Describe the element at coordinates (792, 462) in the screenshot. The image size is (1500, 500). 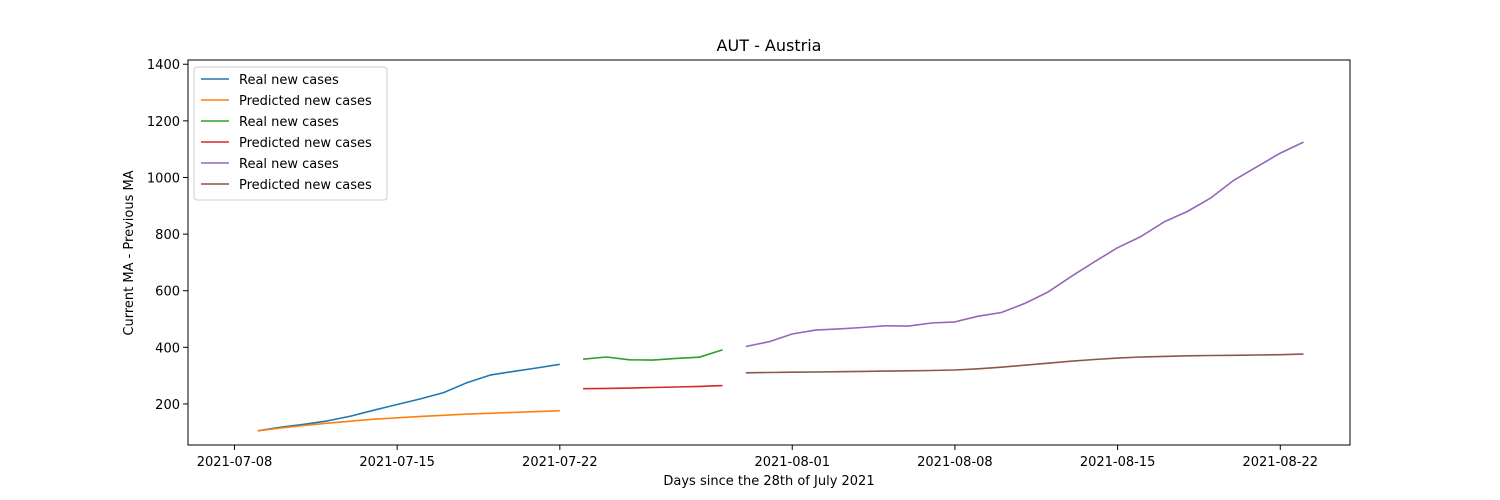
I see `x-tick-label: 2021-08-01` at that location.